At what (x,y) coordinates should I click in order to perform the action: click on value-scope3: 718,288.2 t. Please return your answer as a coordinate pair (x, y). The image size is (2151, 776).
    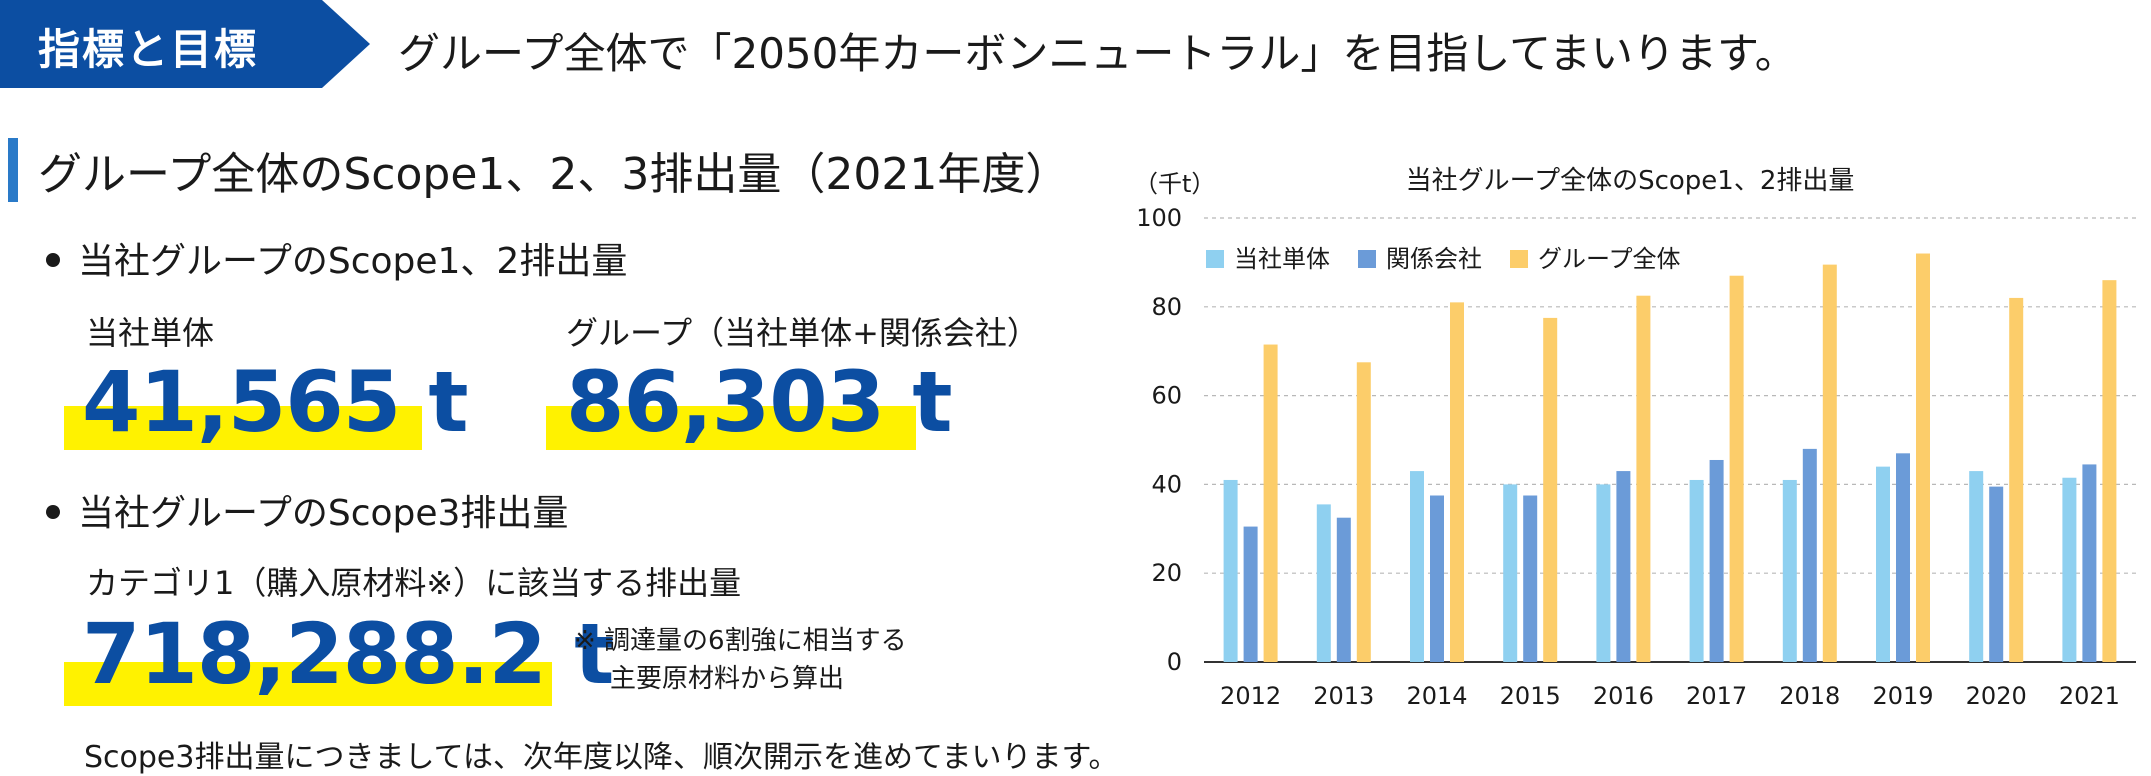
    Looking at the image, I should click on (348, 654).